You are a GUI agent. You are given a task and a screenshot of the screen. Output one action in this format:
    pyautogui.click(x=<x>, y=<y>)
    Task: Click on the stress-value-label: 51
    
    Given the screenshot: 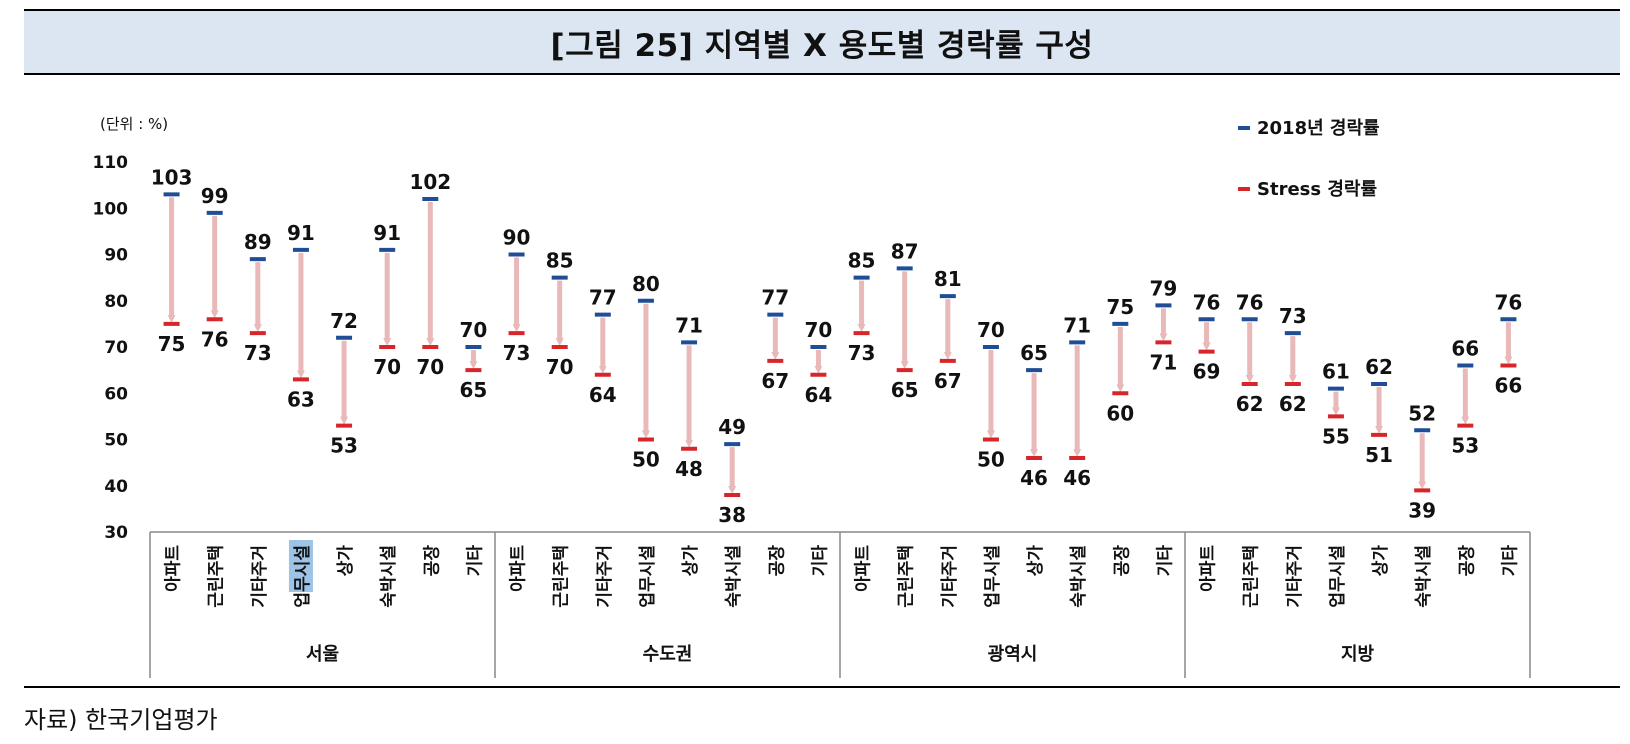 What is the action you would take?
    pyautogui.click(x=1379, y=455)
    